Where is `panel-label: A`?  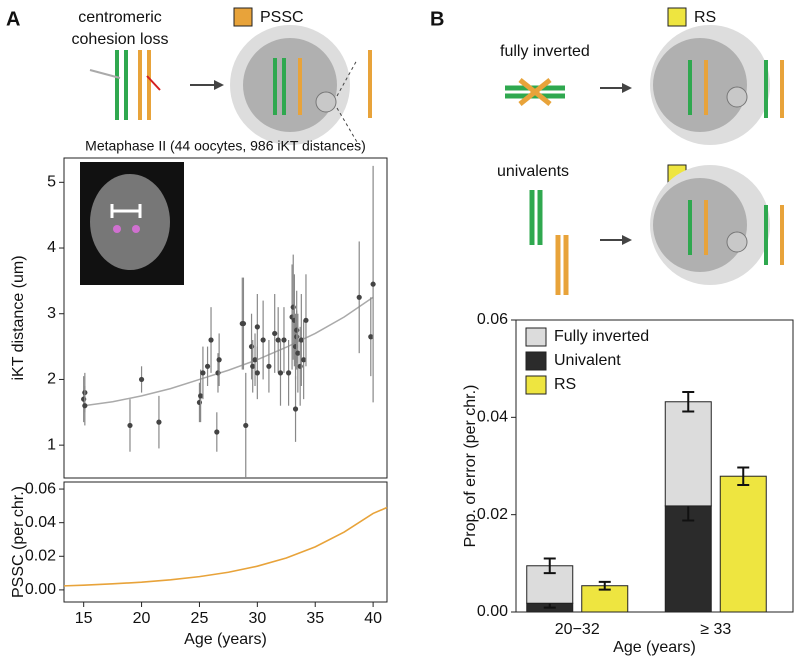 panel-label: A is located at coordinates (13, 19).